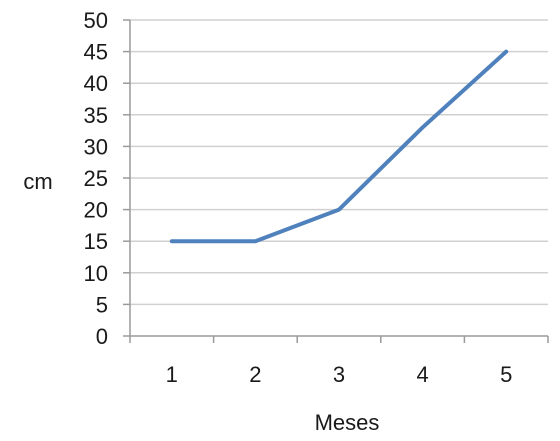 Image resolution: width=560 pixels, height=441 pixels. Describe the element at coordinates (96, 83) in the screenshot. I see `y-tick-label-40: 40` at that location.